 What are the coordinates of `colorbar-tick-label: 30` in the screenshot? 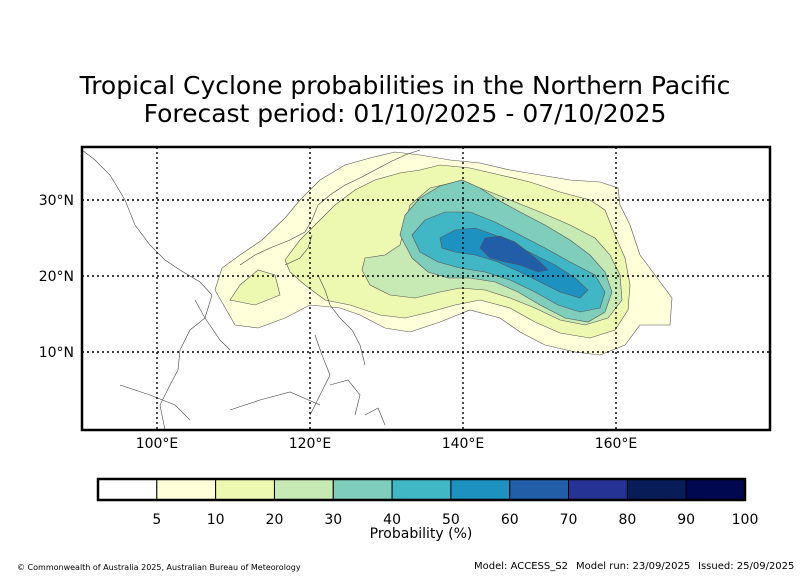 It's located at (333, 520).